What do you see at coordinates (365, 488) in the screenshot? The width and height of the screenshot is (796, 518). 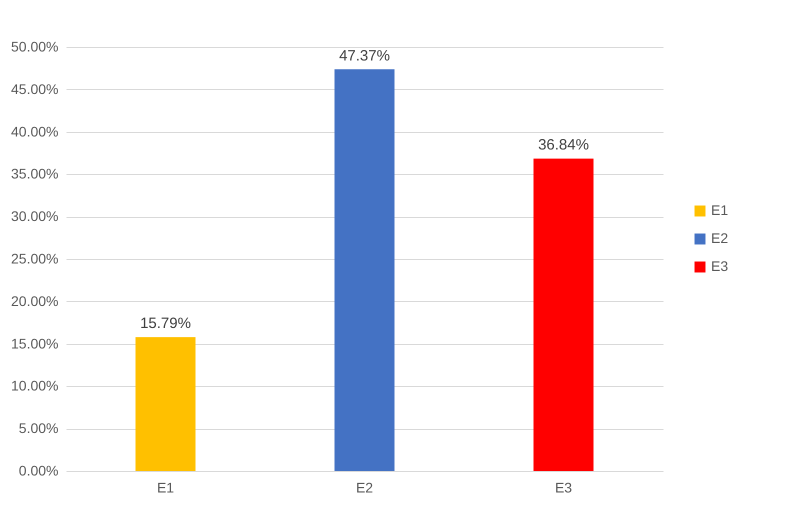 I see `x-tick-label: E2` at bounding box center [365, 488].